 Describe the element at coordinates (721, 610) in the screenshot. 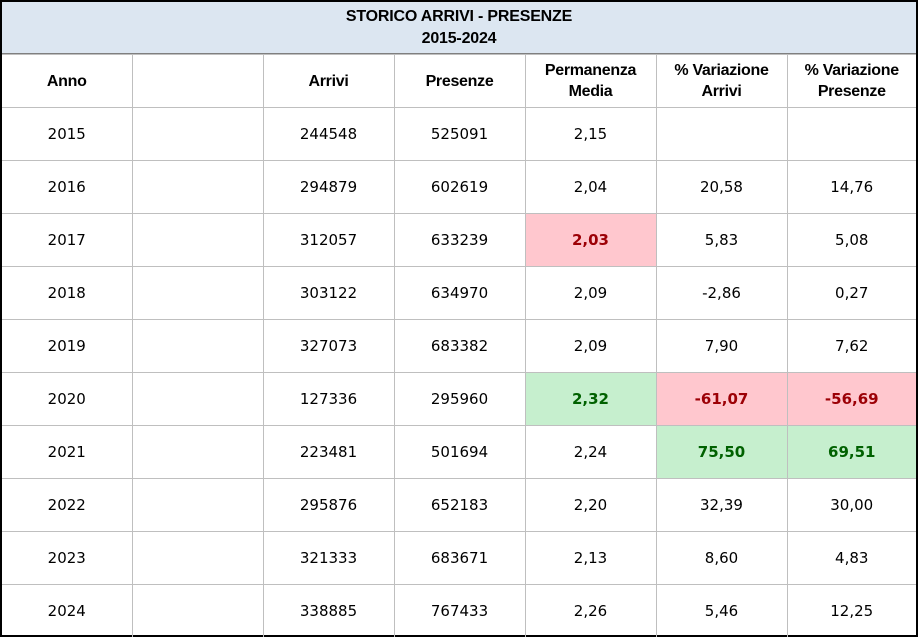

I see `cell-variazione-arrivi: 5,46` at that location.